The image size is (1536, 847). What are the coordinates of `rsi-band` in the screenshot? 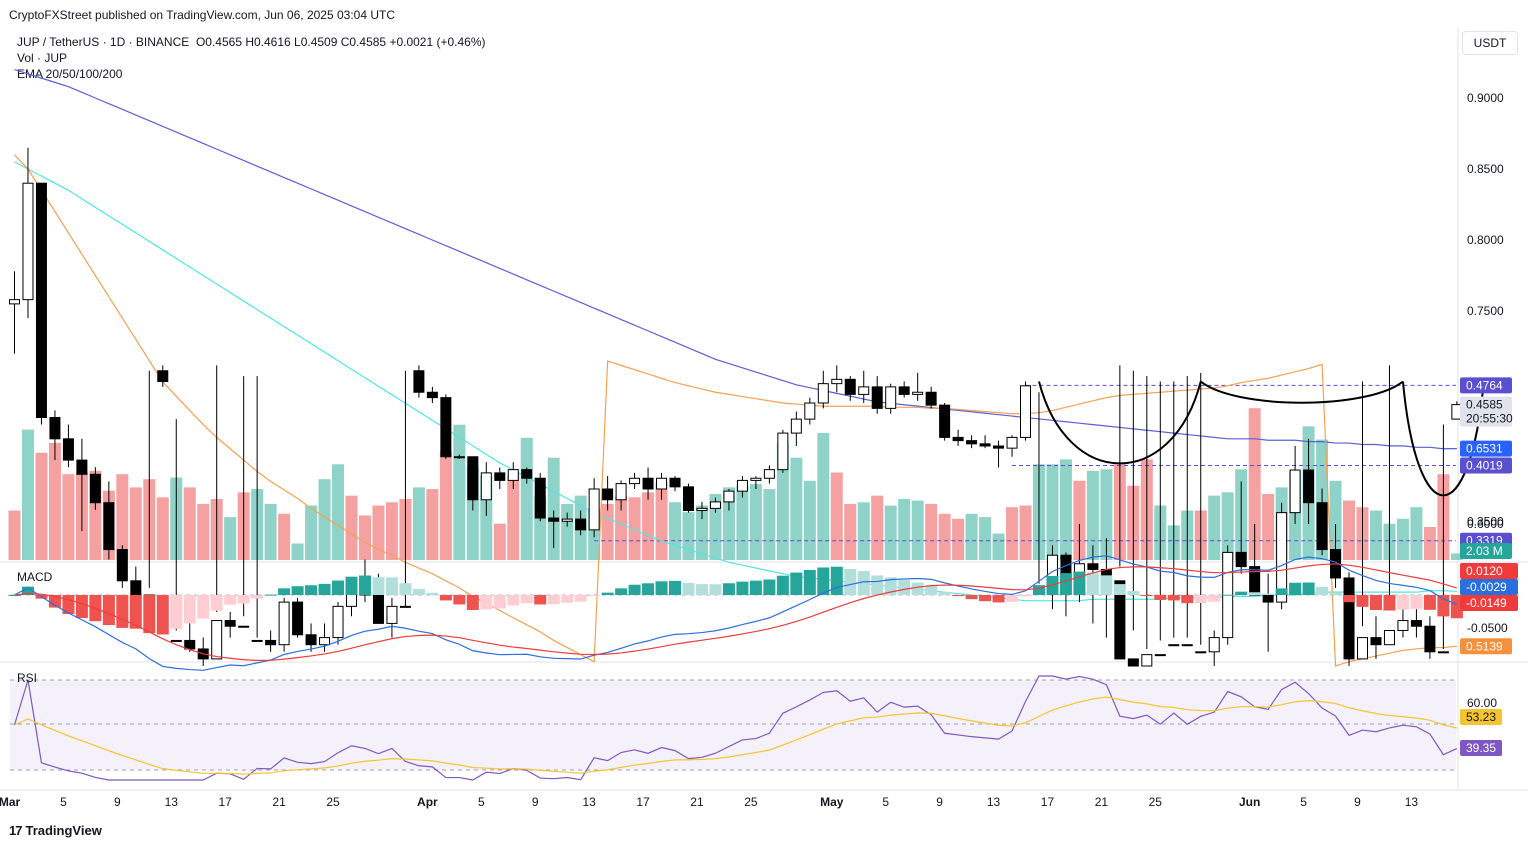 It's located at (733, 725).